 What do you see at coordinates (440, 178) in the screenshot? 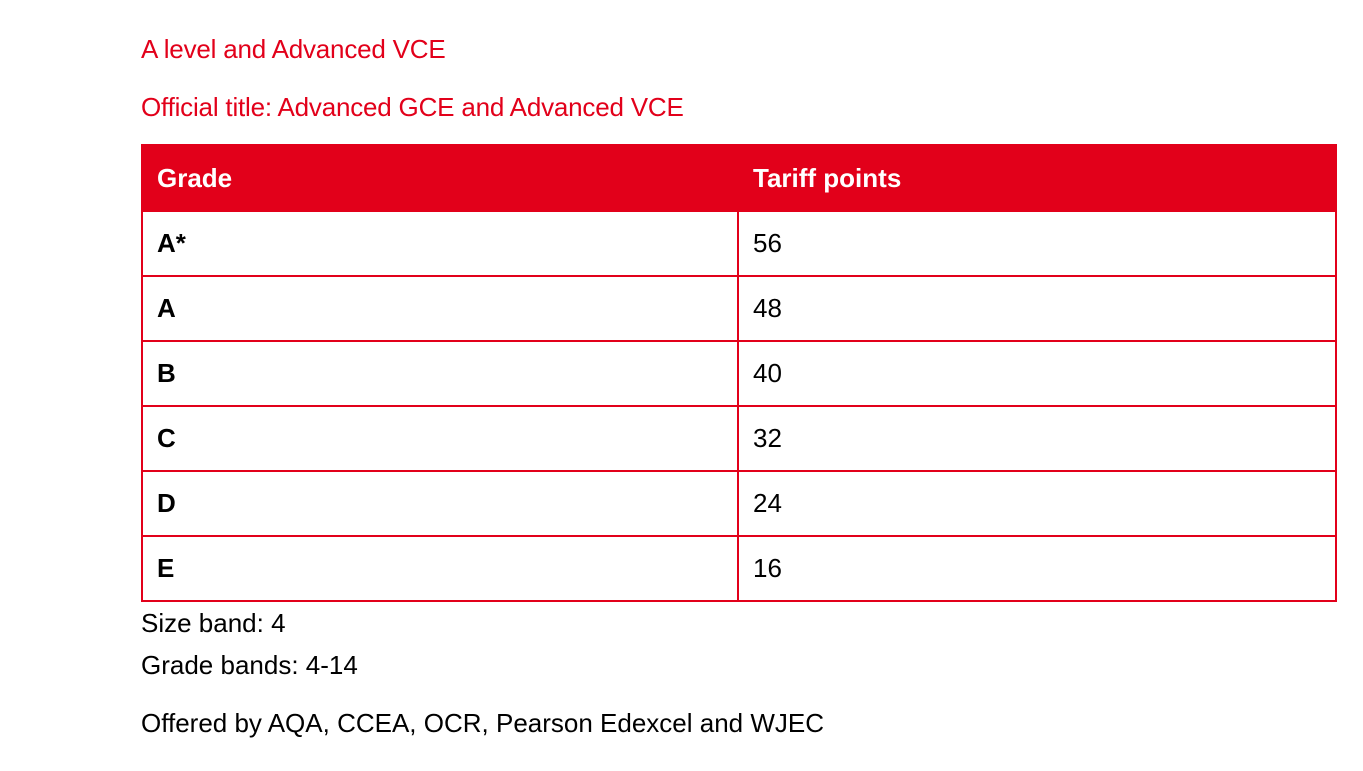
I see `column-header-grade: Grade` at bounding box center [440, 178].